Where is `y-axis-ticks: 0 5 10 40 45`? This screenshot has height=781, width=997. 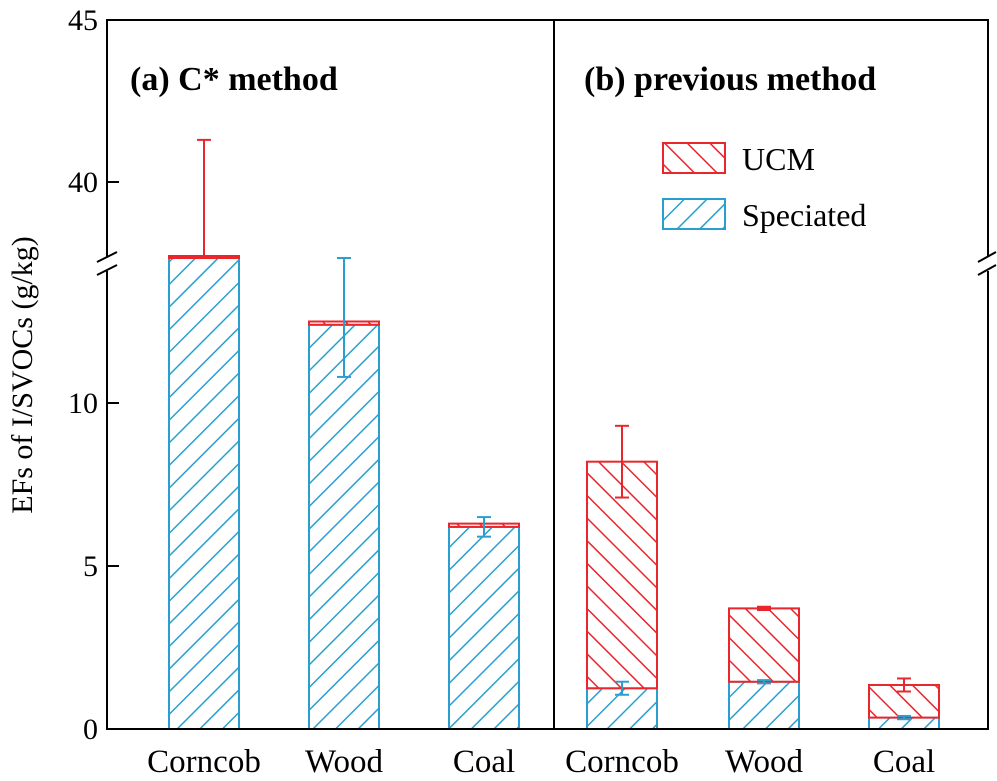 y-axis-ticks: 0 5 10 40 45 is located at coordinates (93, 375).